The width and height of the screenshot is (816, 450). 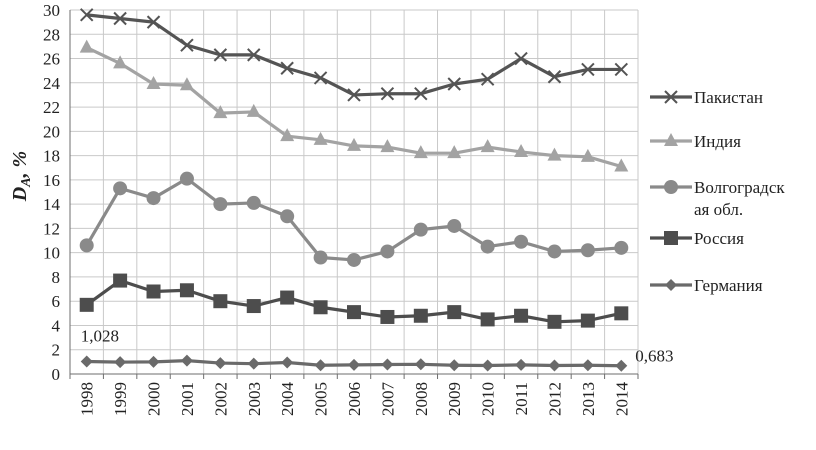 I want to click on x-tick-label: 2002, so click(x=220, y=399).